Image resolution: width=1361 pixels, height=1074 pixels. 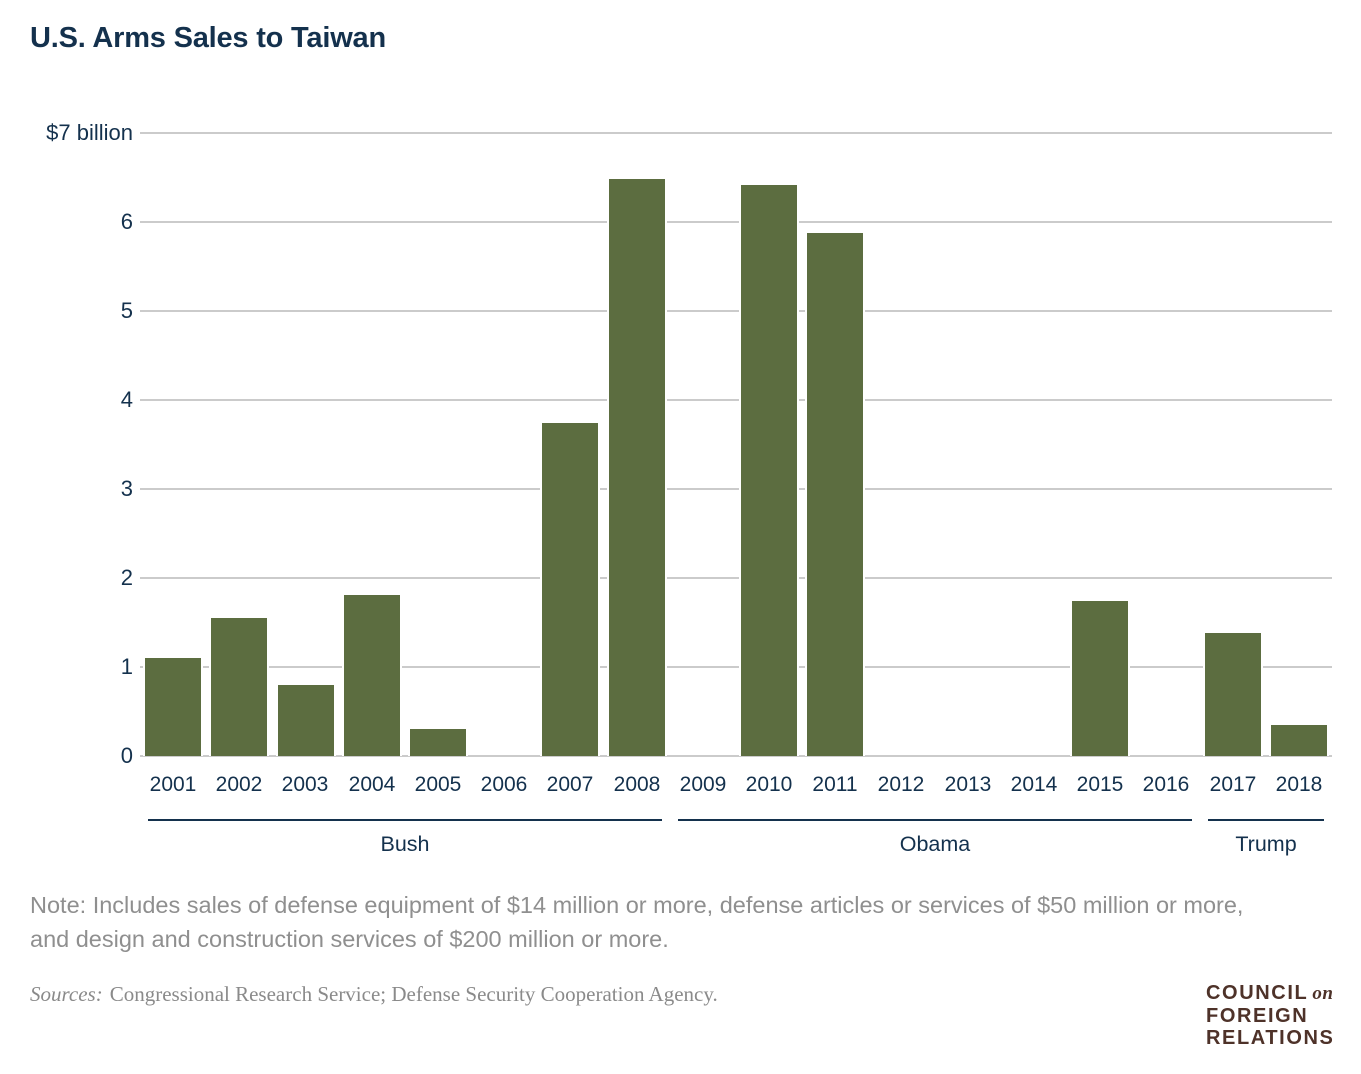 What do you see at coordinates (1299, 740) in the screenshot?
I see `bar-2018` at bounding box center [1299, 740].